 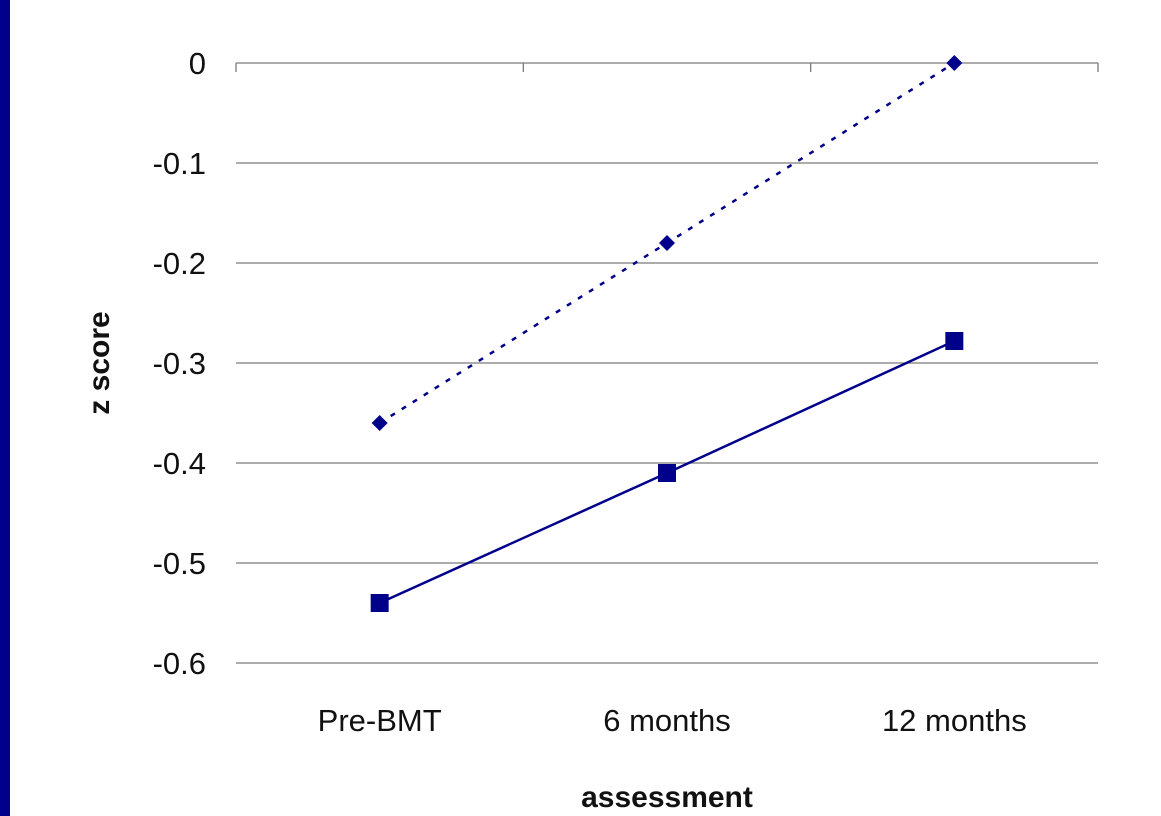 I want to click on y-axis-title: z score, so click(x=99, y=362).